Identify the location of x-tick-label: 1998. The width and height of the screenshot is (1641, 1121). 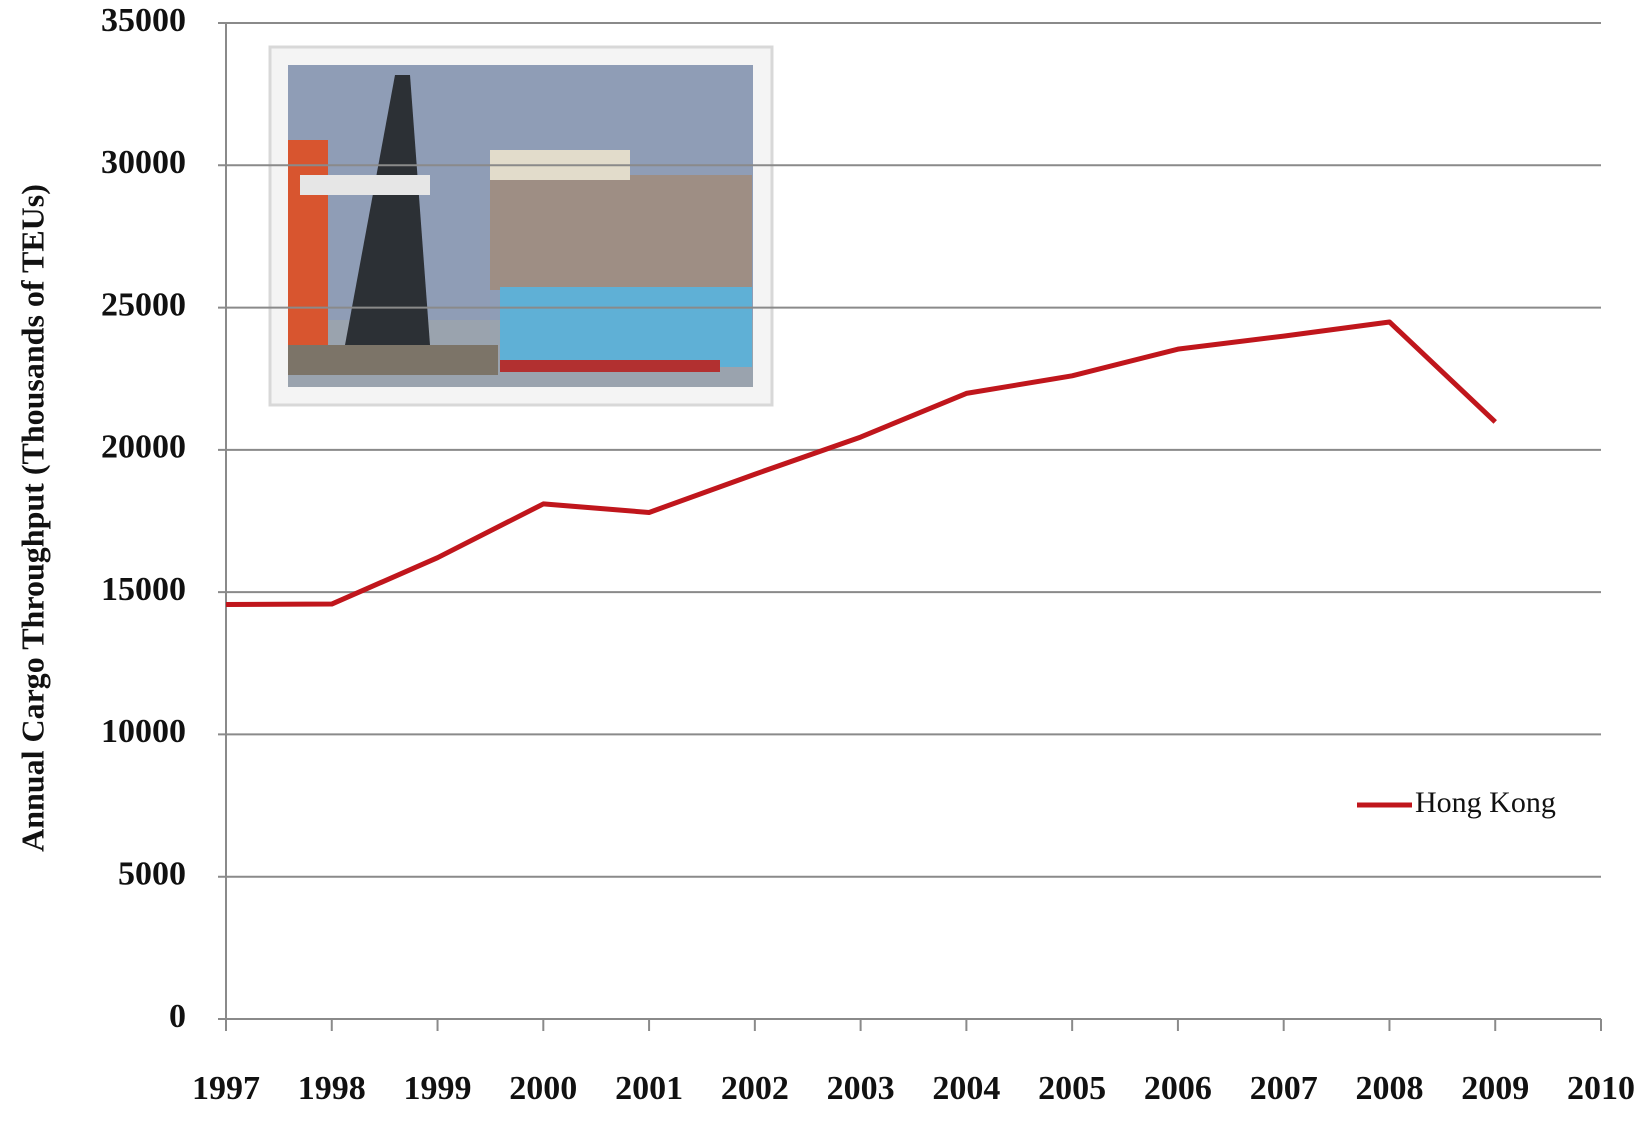
(332, 1088).